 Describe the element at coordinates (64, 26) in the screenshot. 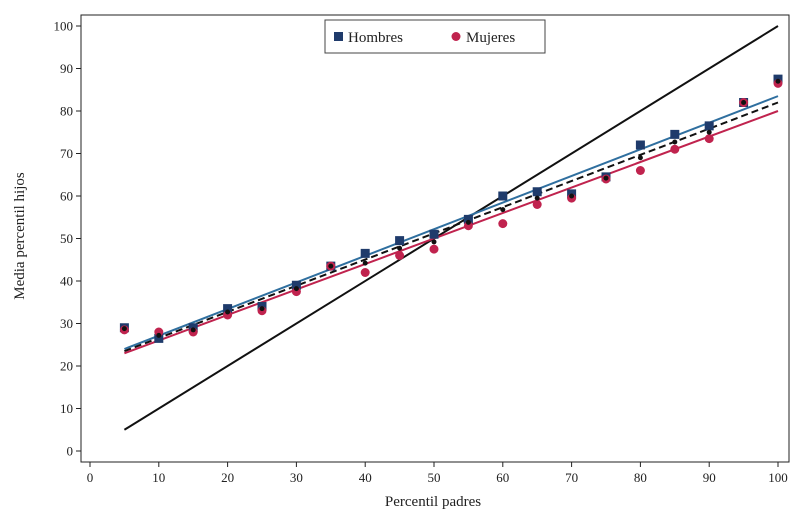

I see `y-tick-label: 100` at that location.